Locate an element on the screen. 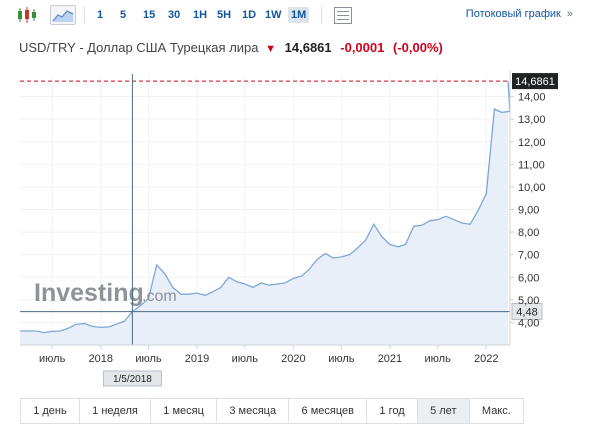 This screenshot has width=590, height=440. current-price-label: 14,6861 is located at coordinates (535, 82).